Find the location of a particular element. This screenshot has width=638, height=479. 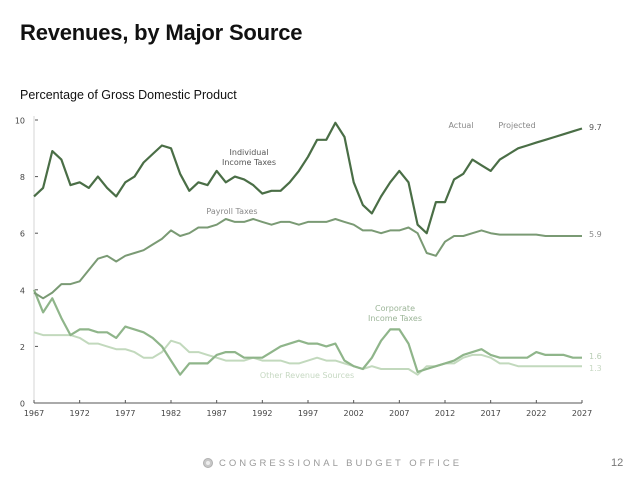

x-tick-label: 1987 is located at coordinates (216, 413).